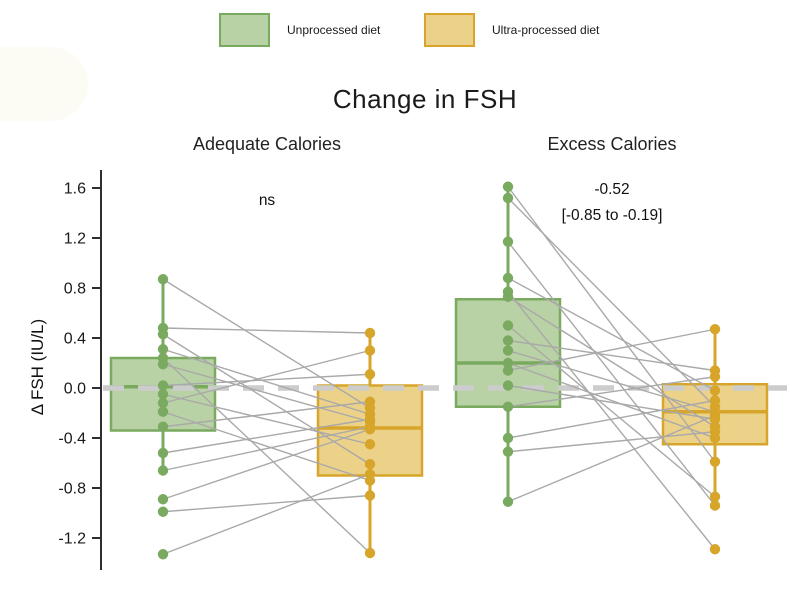 This screenshot has height=600, width=800. I want to click on background-artifact, so click(44, 84).